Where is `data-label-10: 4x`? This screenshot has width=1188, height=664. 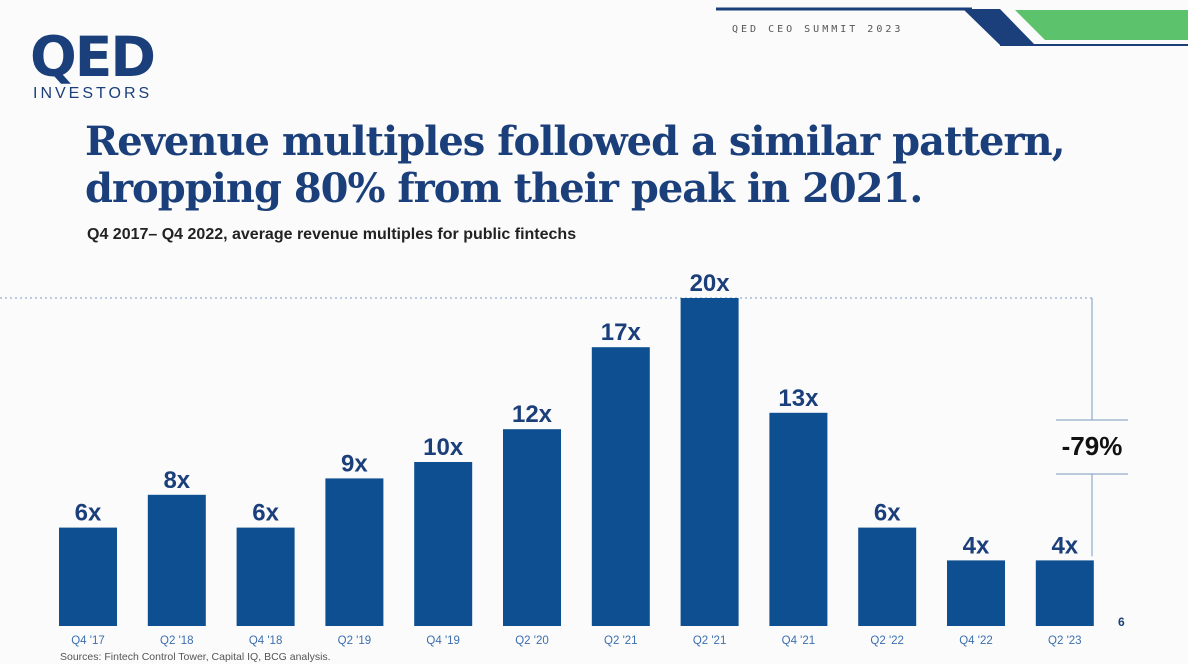 data-label-10: 4x is located at coordinates (976, 545).